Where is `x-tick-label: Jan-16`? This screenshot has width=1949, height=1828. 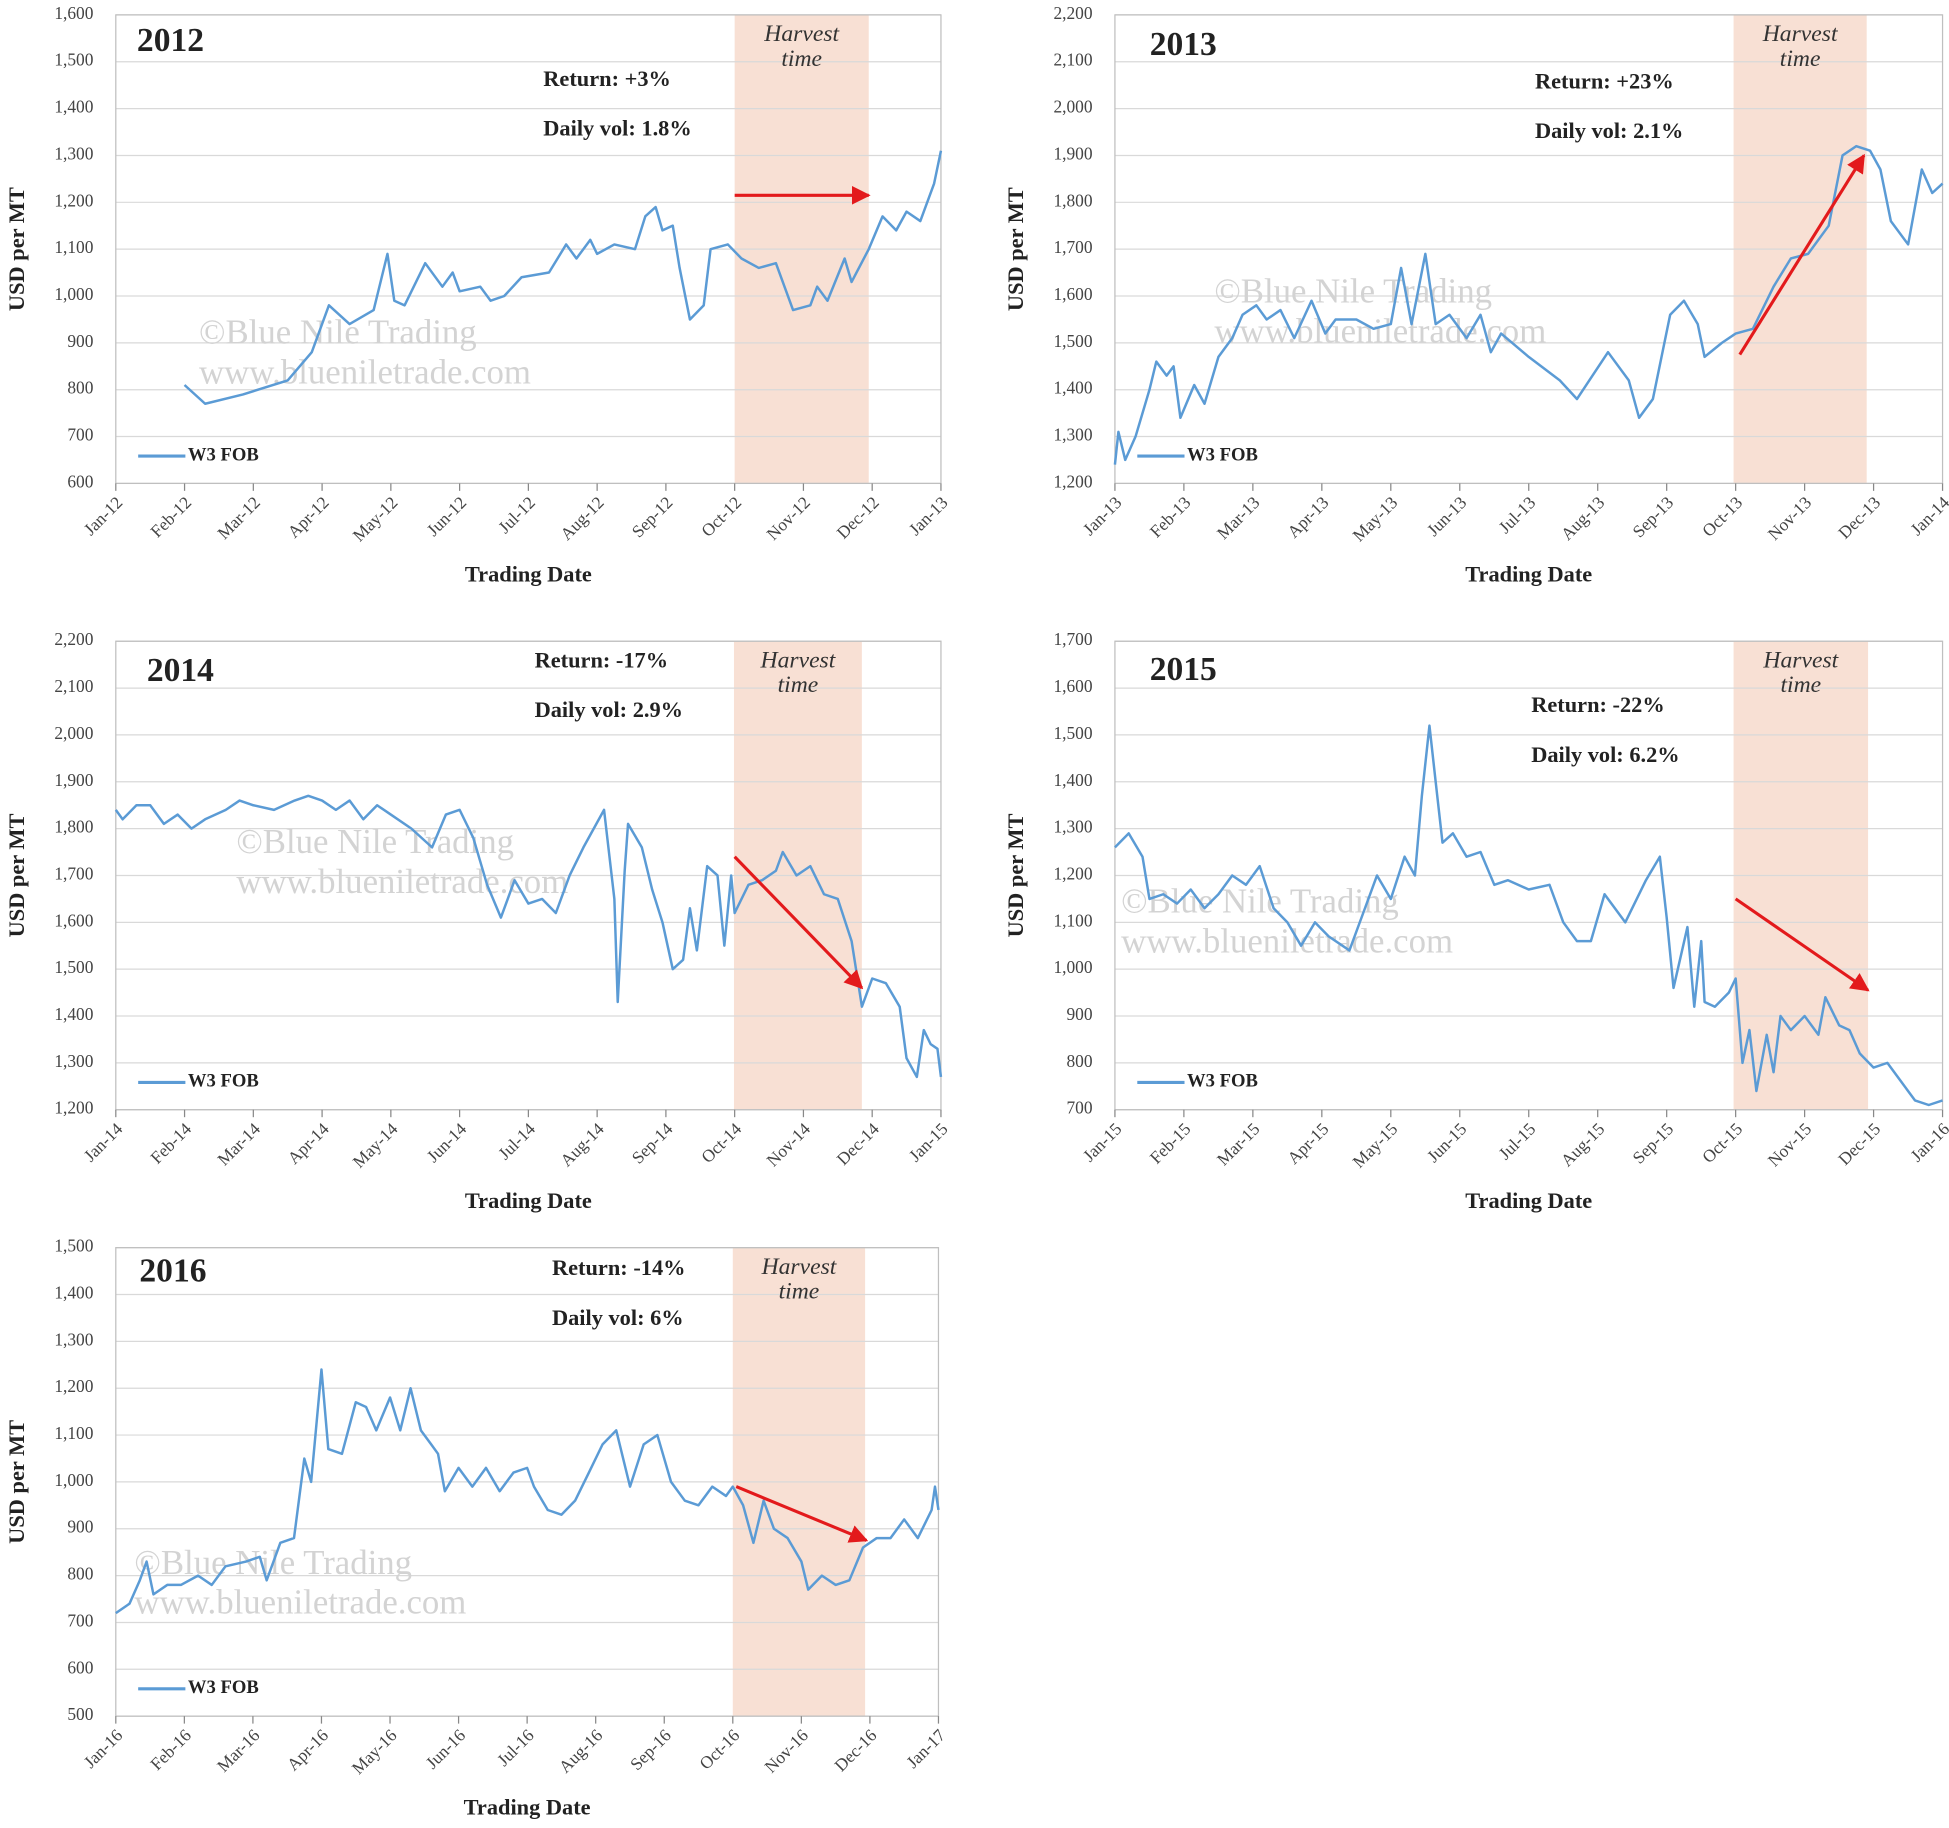
x-tick-label: Jan-16 is located at coordinates (103, 1749).